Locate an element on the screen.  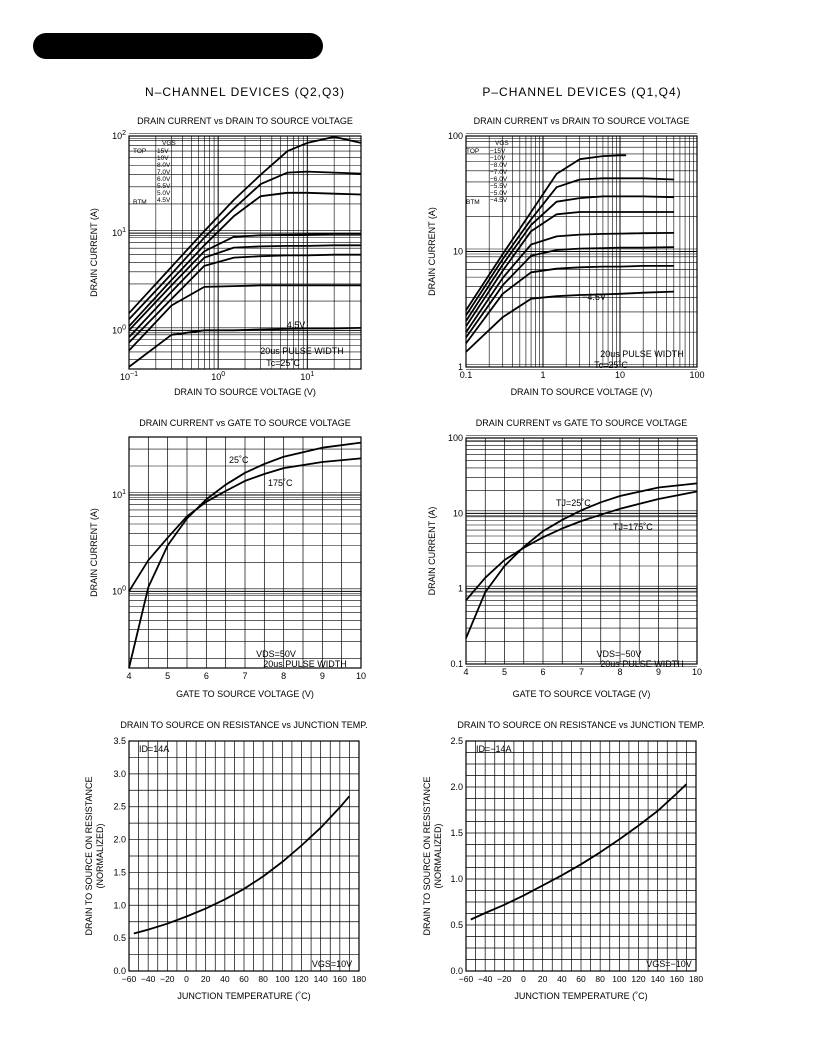
annotation: VDS=50V is located at coordinates (276, 654).